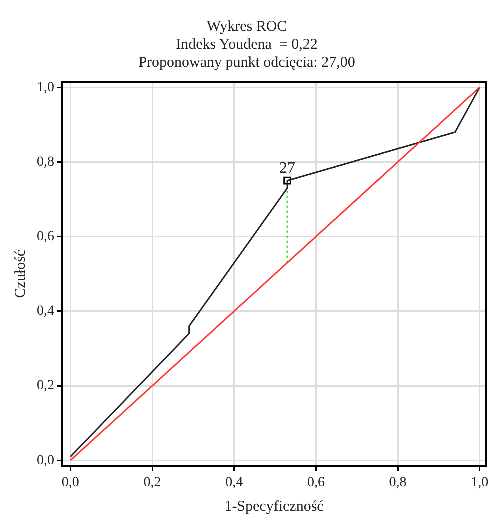 The height and width of the screenshot is (524, 502). I want to click on y-tick-label: 0,6, so click(45, 236).